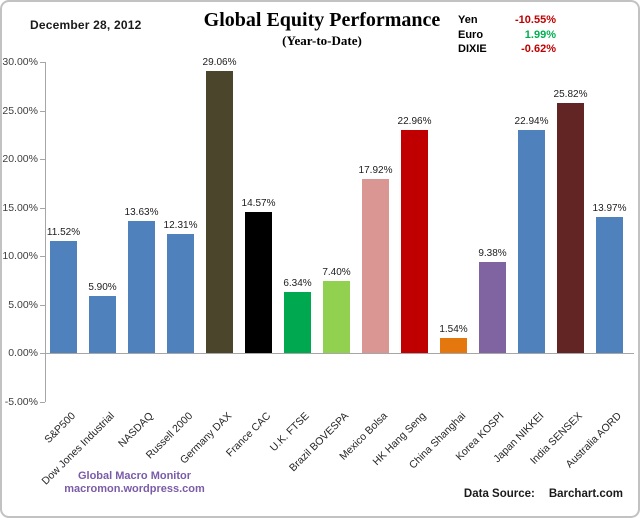  Describe the element at coordinates (414, 241) in the screenshot. I see `bar-hk-hang-seng` at that location.